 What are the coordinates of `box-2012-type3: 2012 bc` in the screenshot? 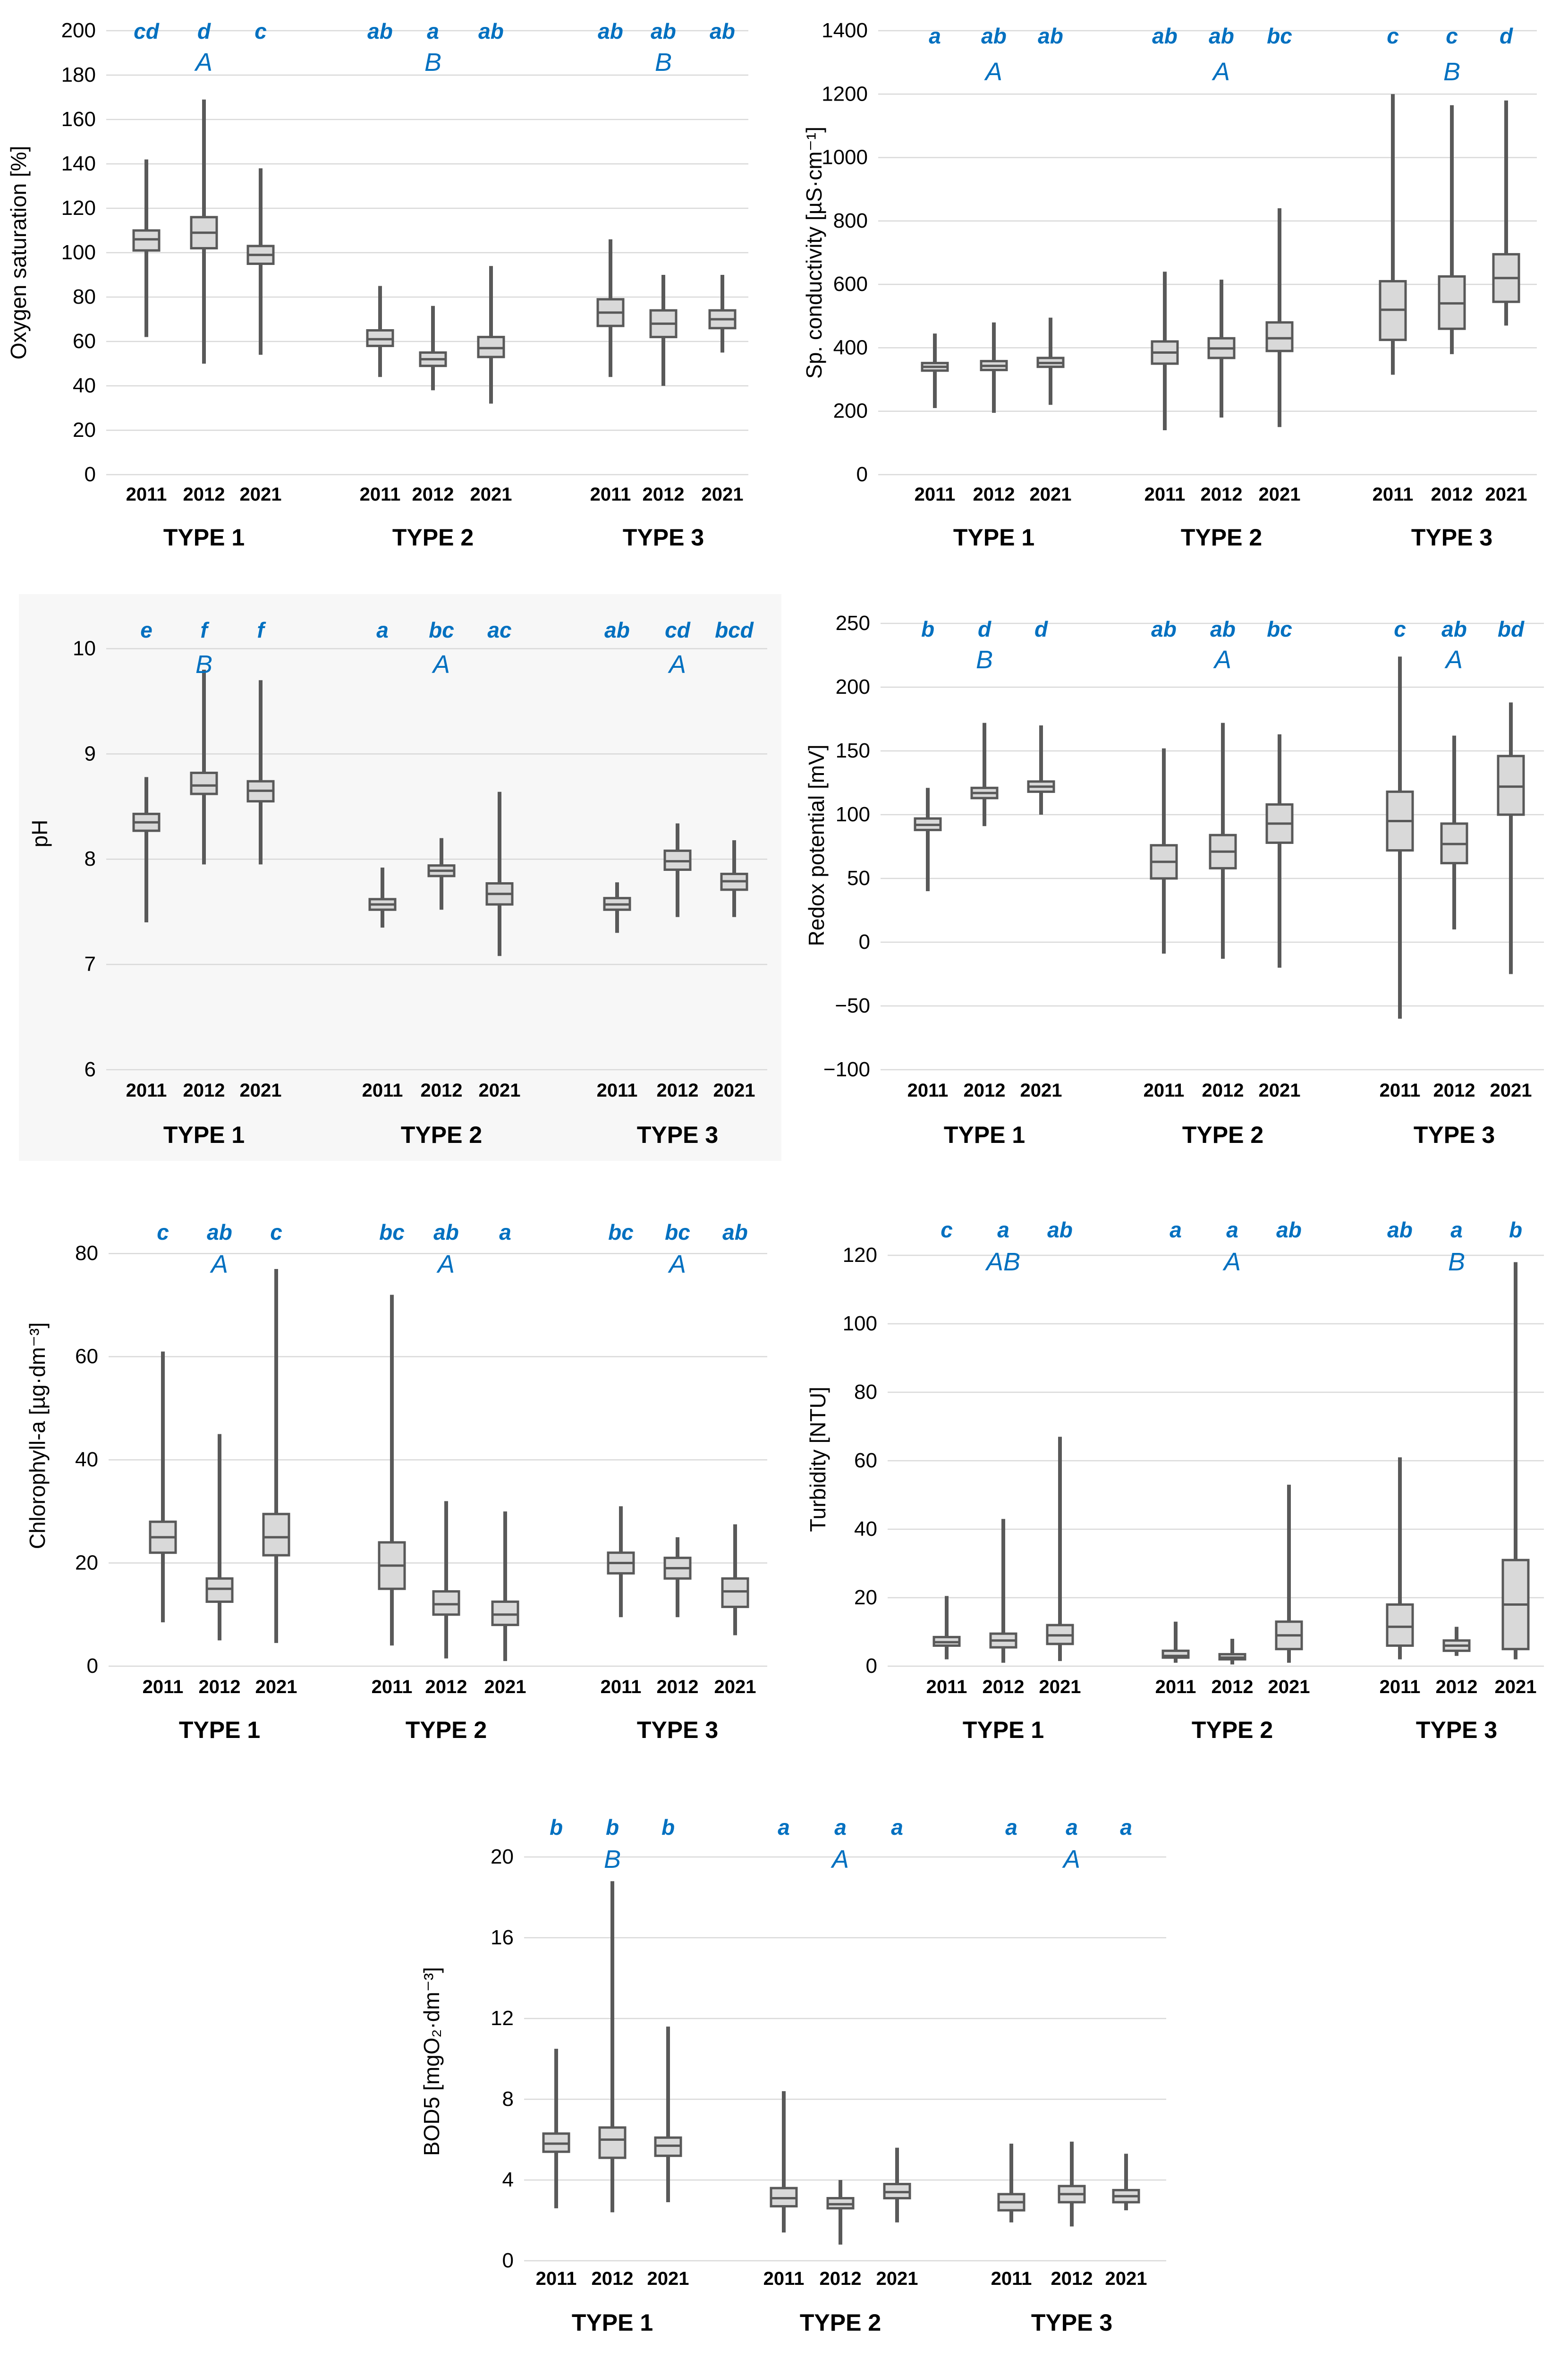 It's located at (678, 1458).